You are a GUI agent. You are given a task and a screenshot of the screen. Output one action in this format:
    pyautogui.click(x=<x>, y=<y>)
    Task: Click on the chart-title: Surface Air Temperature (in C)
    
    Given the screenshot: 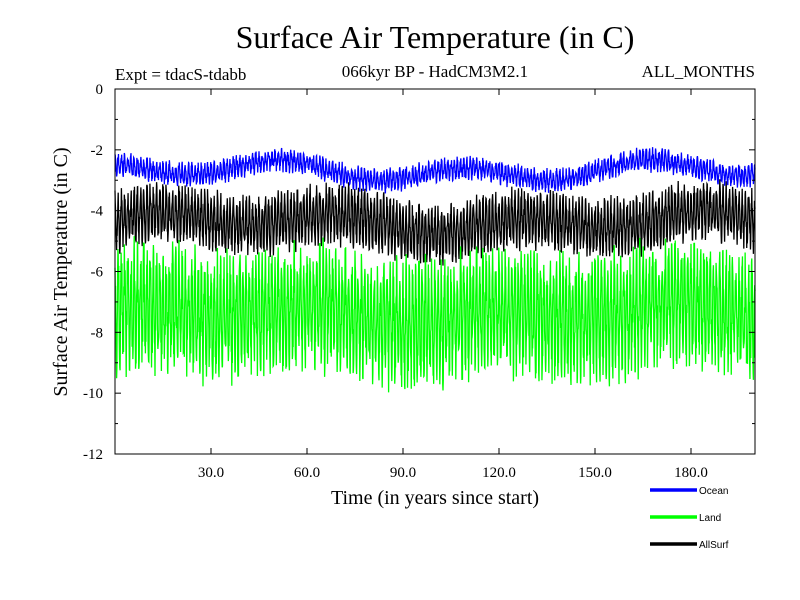 What is the action you would take?
    pyautogui.click(x=435, y=37)
    